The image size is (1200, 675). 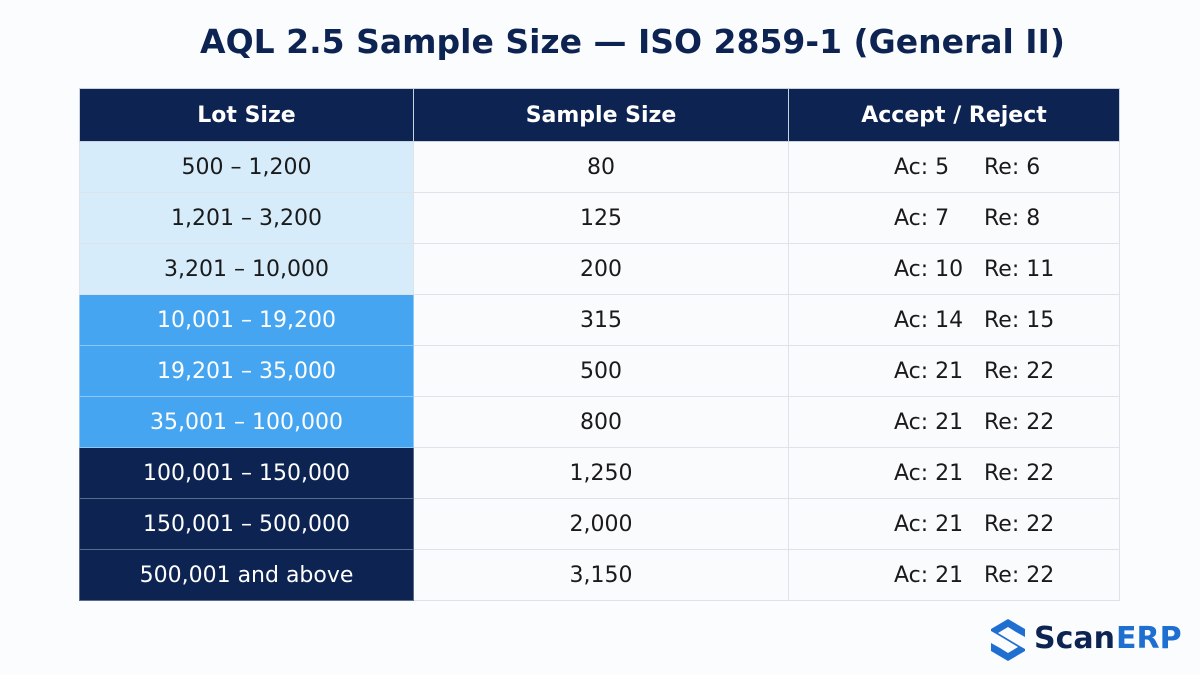 I want to click on table-row: 1,201 – 3,200 125 Ac: 7 Re: 8, so click(x=599, y=218).